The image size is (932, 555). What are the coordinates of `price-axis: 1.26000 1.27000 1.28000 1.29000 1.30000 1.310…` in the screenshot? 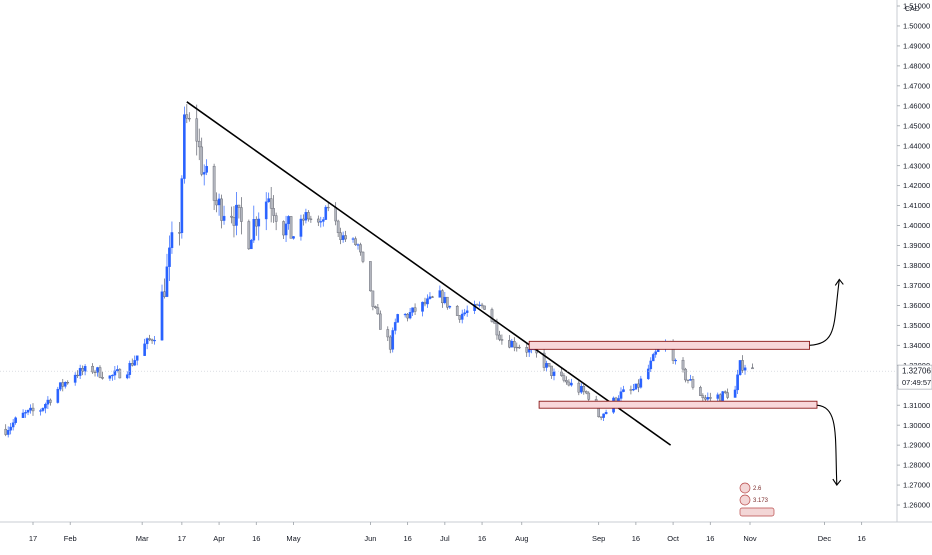 It's located at (913, 261).